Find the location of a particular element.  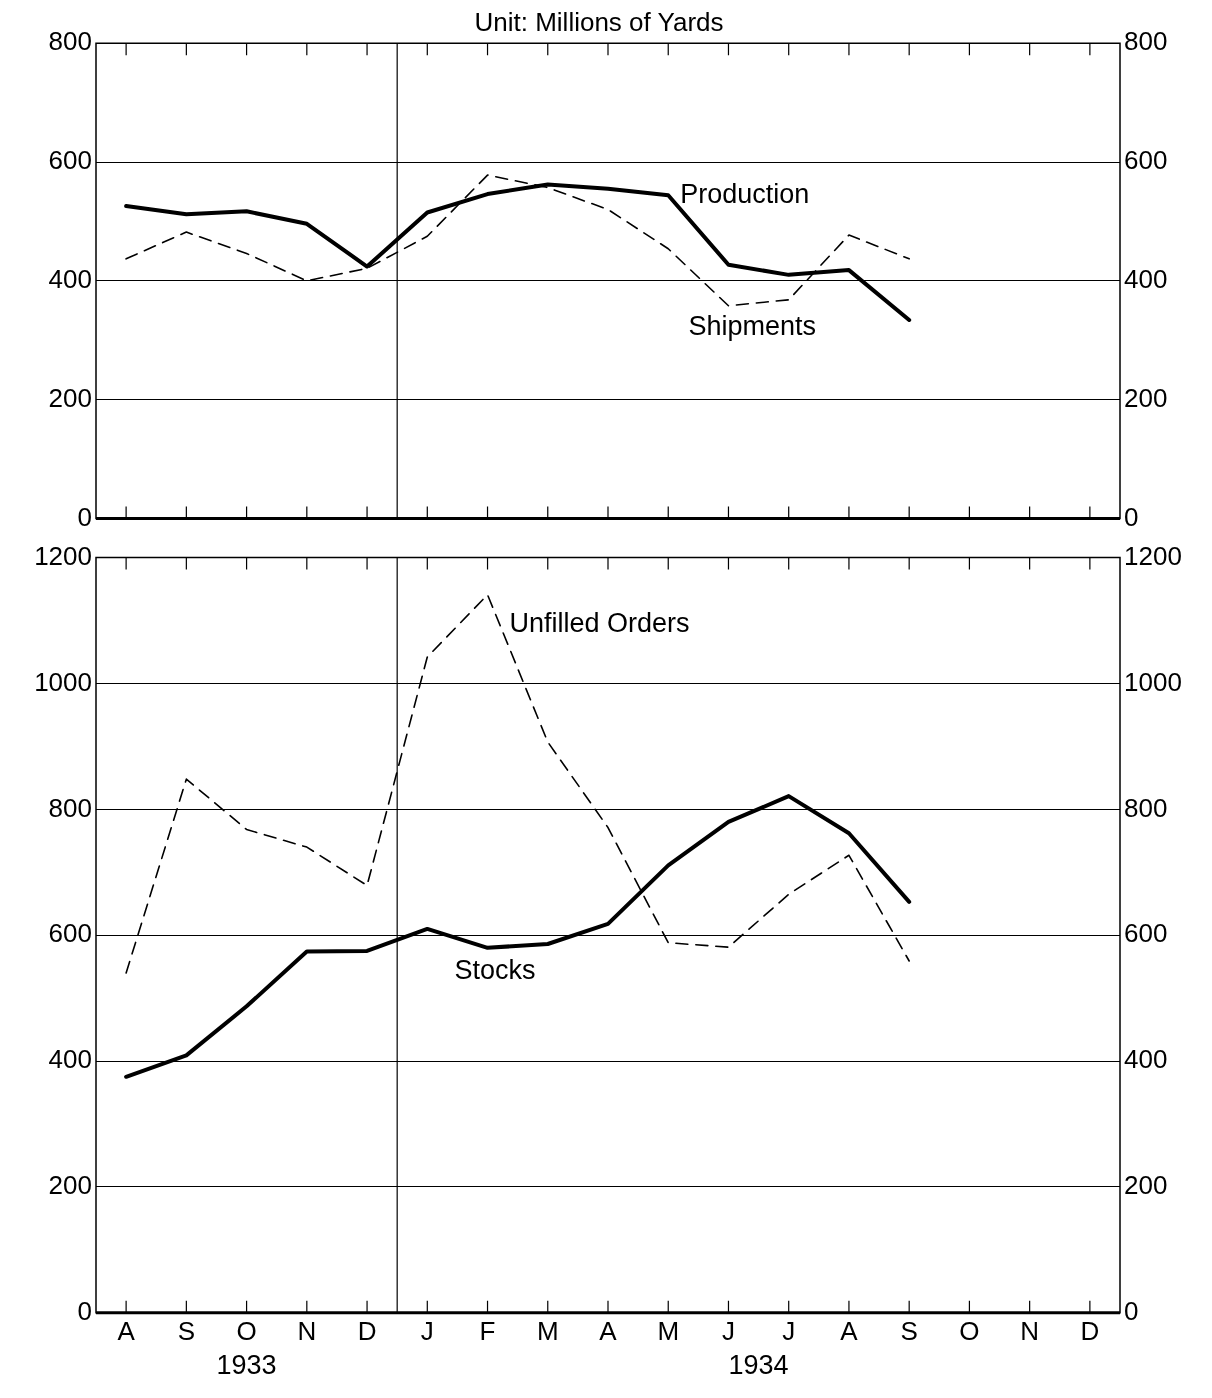

y-tick-label: 1000 is located at coordinates (63, 681).